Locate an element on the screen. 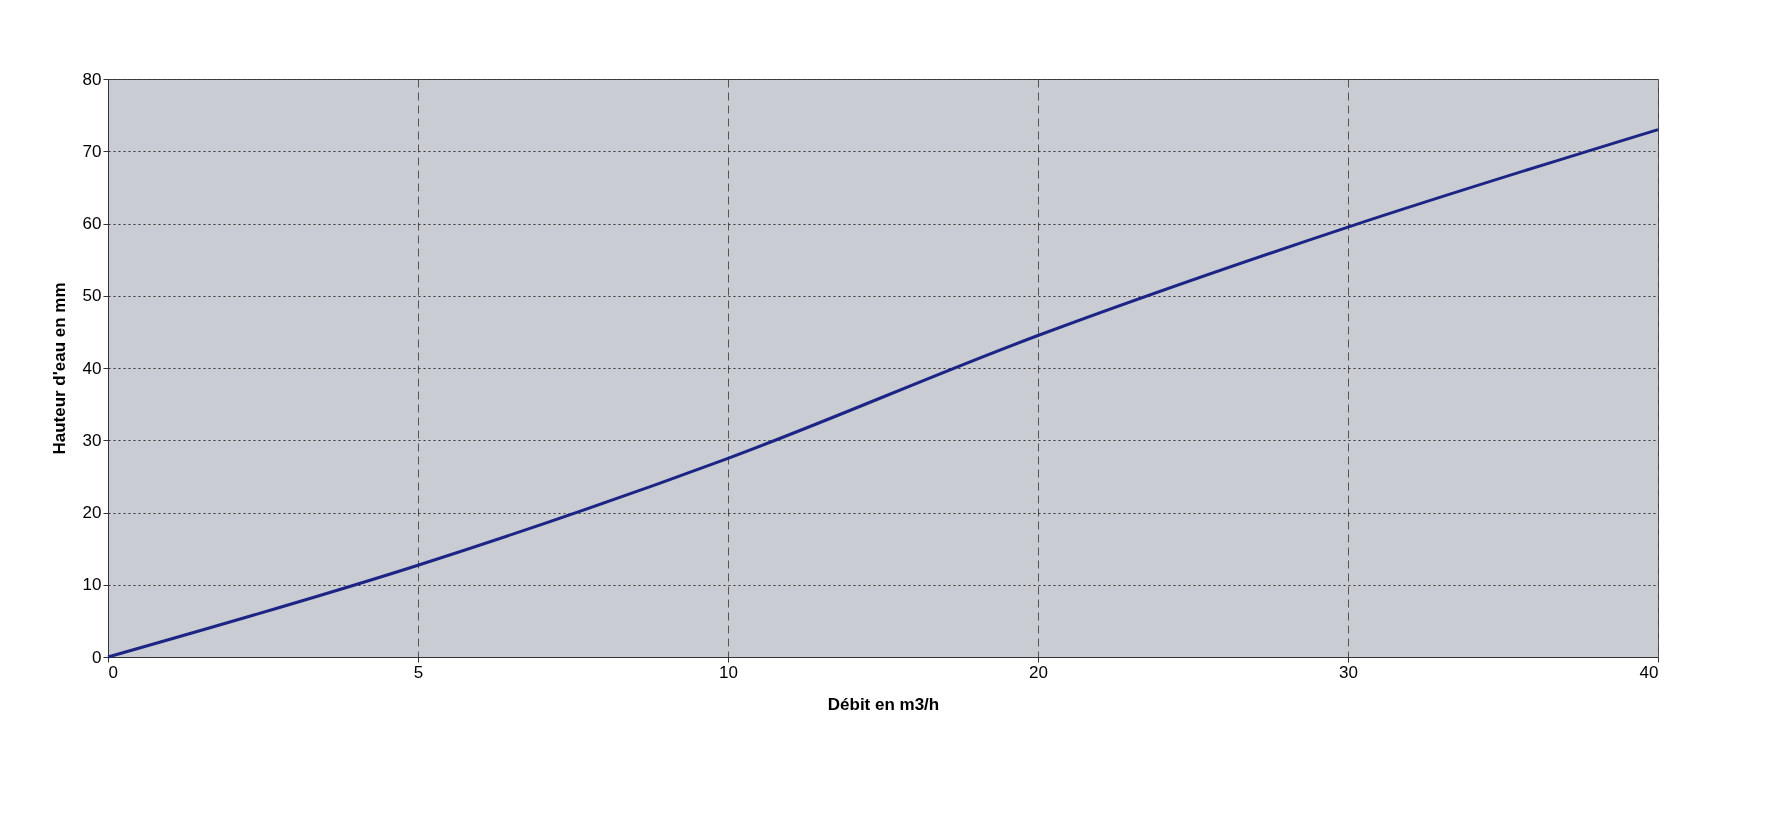 The image size is (1772, 815). y-tick-label: 30 is located at coordinates (92, 440).